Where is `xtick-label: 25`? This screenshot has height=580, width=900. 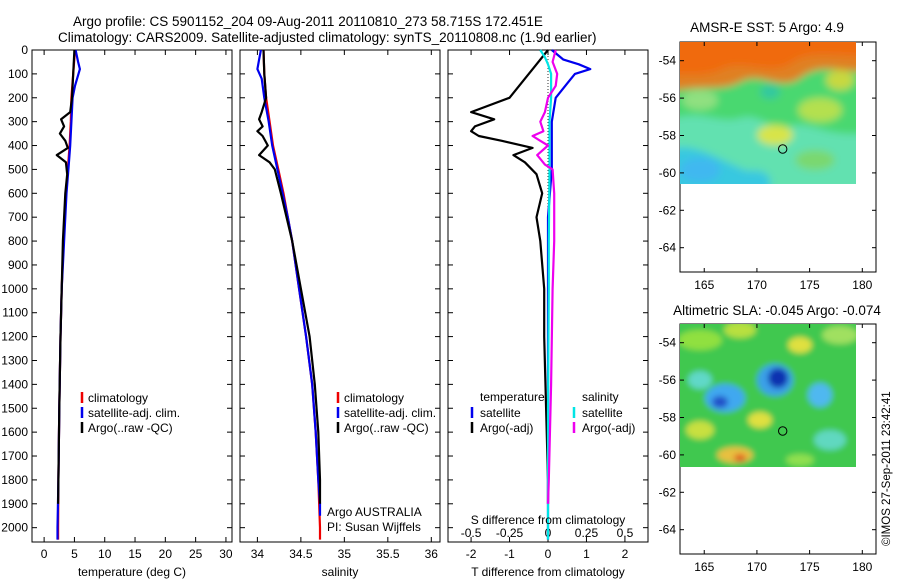 xtick-label: 25 is located at coordinates (196, 554).